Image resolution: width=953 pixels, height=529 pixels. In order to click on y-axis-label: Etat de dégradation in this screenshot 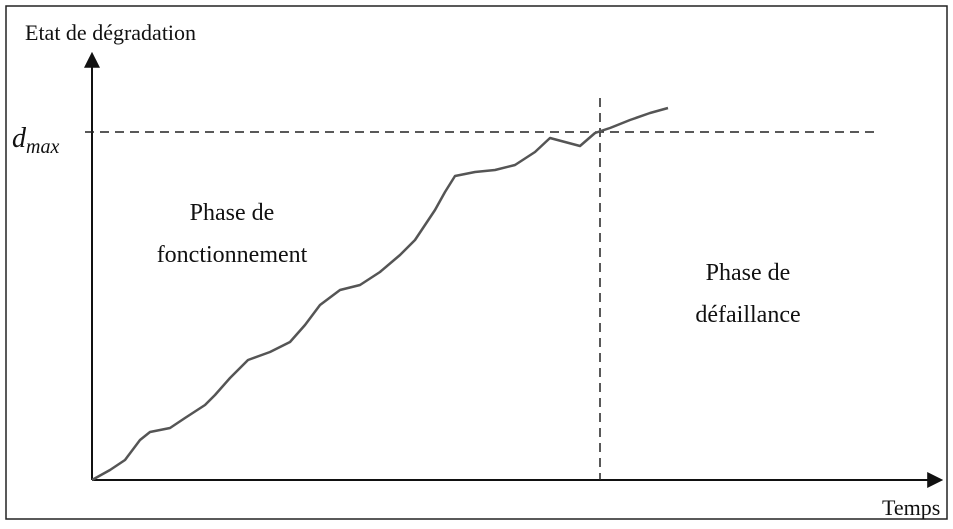, I will do `click(110, 32)`.